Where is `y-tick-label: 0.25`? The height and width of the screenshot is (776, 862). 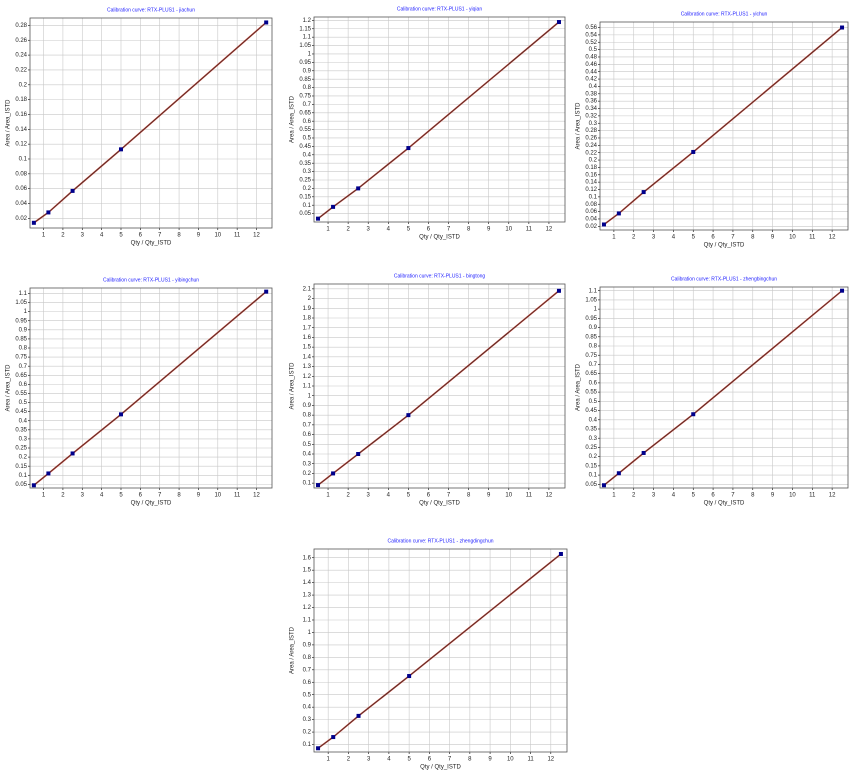
y-tick-label: 0.25 is located at coordinates (21, 449).